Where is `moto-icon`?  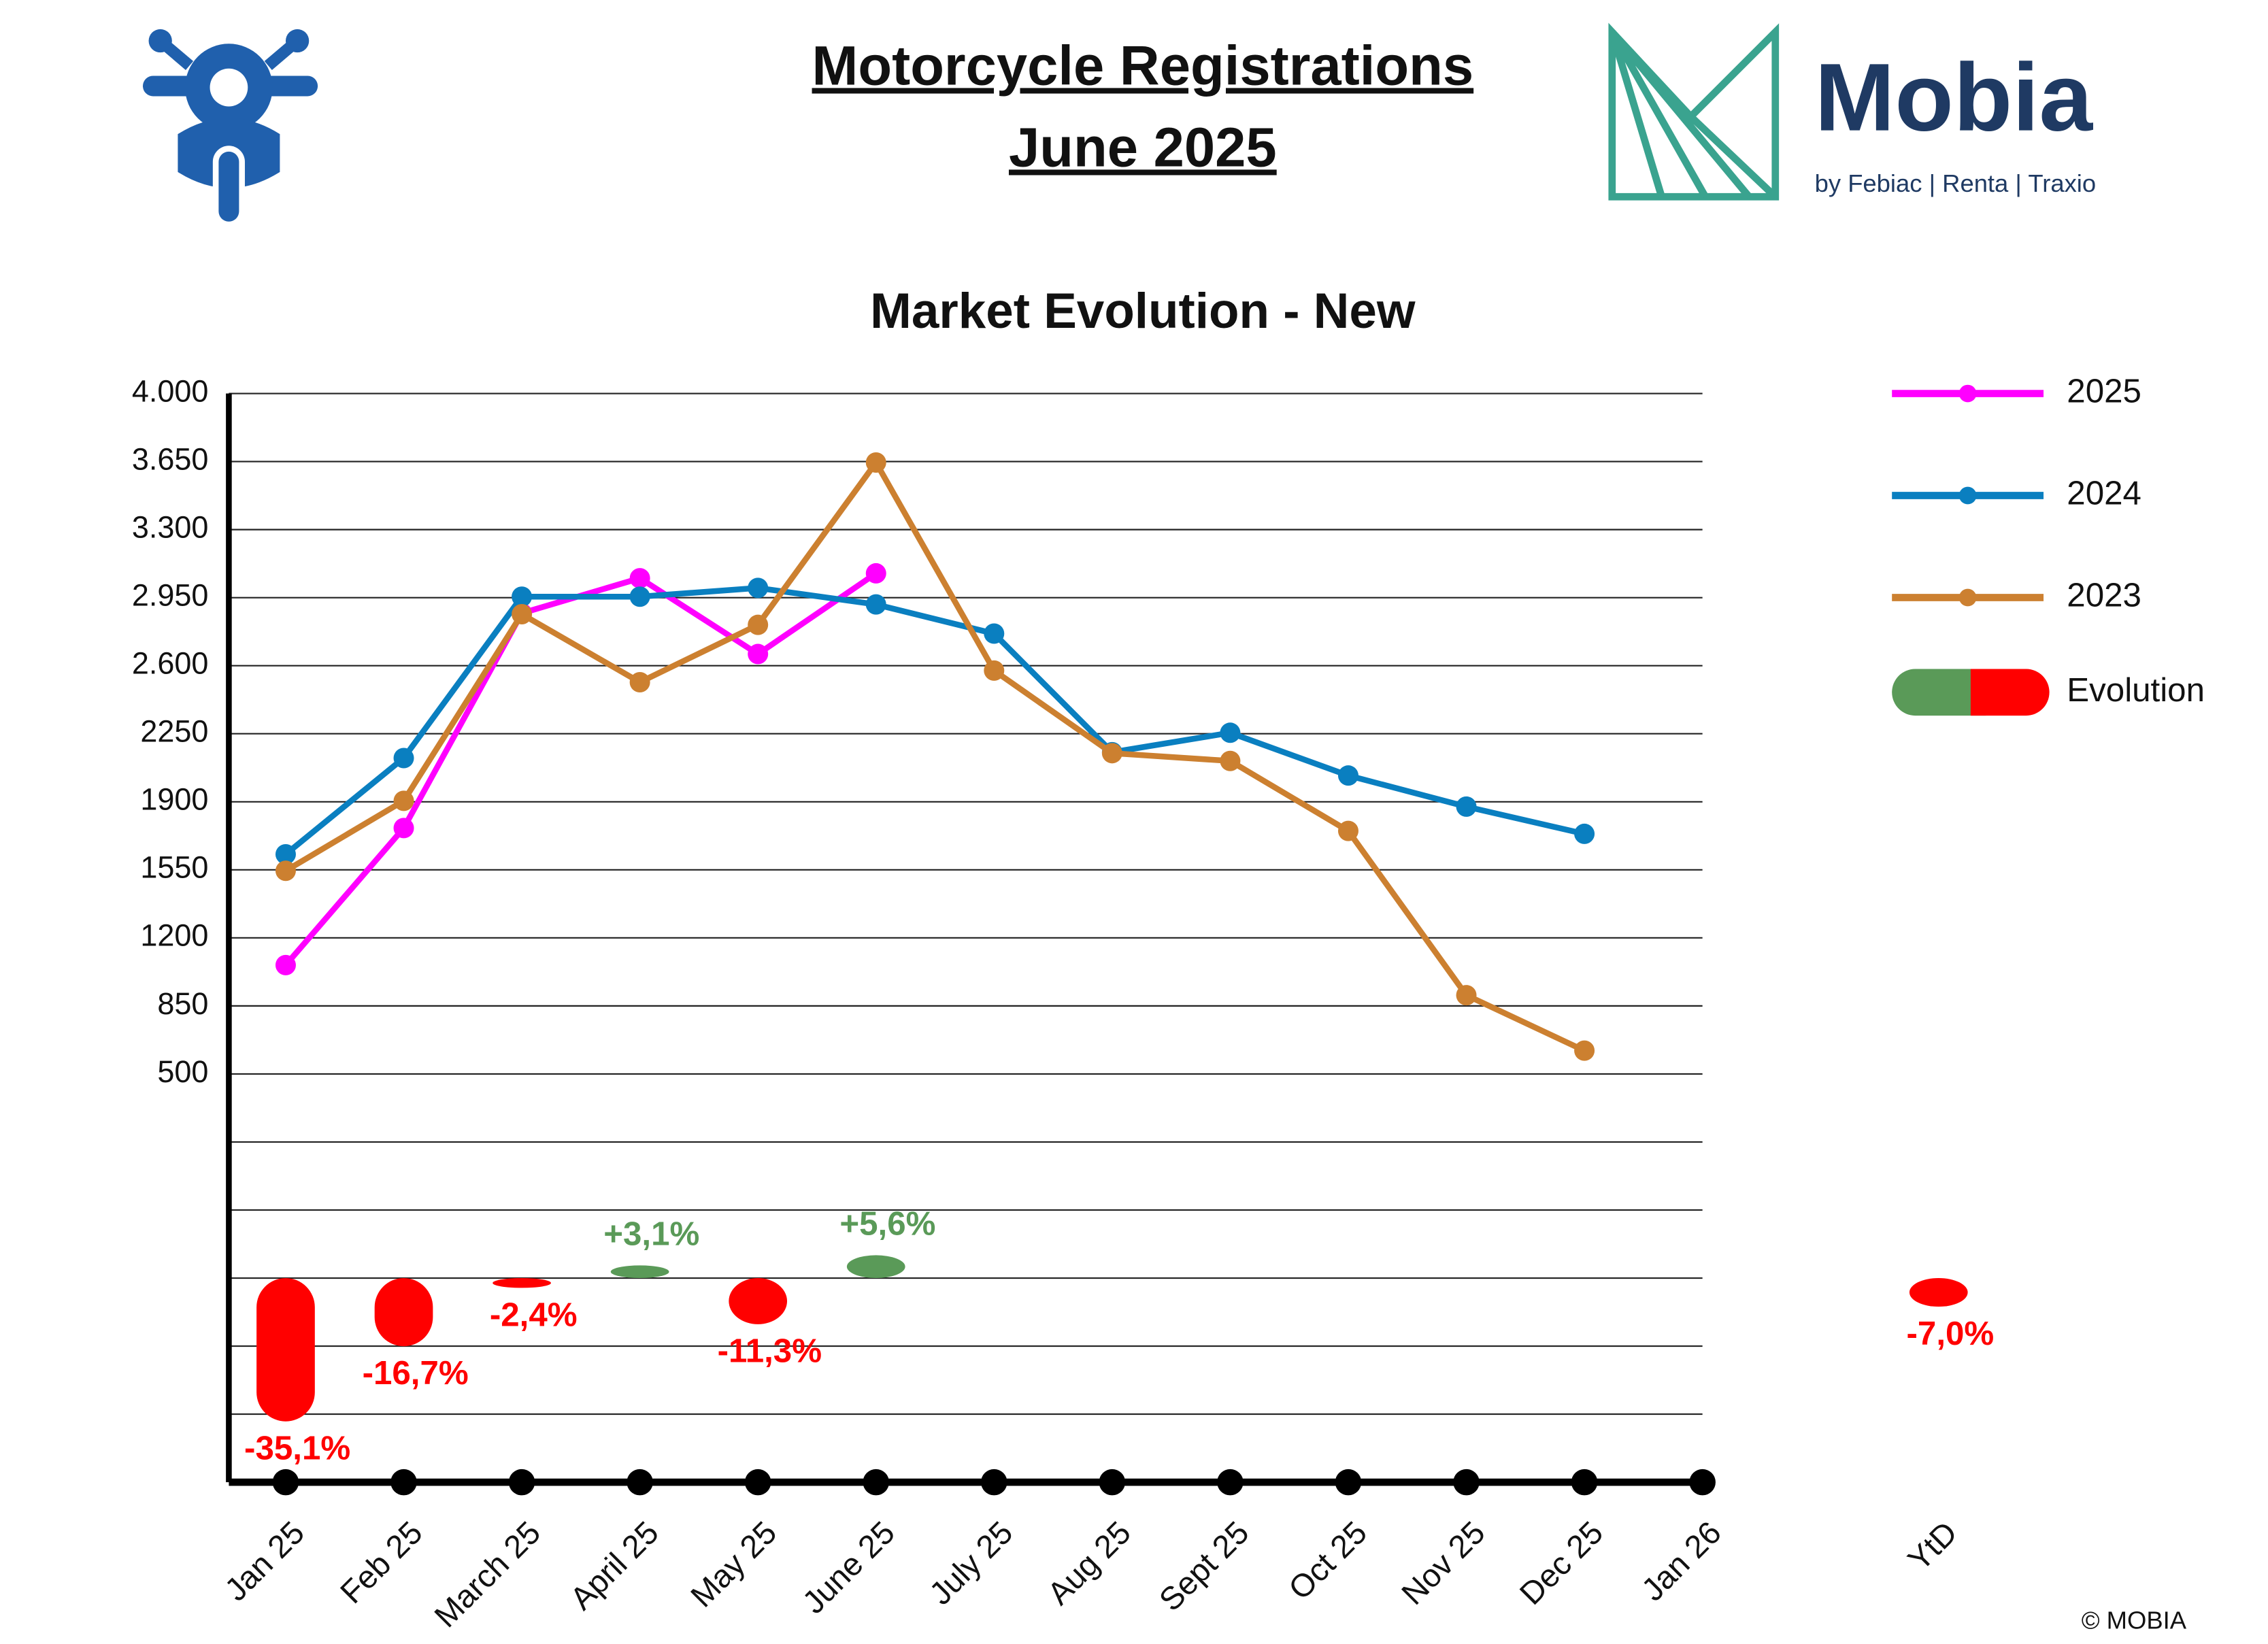 moto-icon is located at coordinates (230, 128).